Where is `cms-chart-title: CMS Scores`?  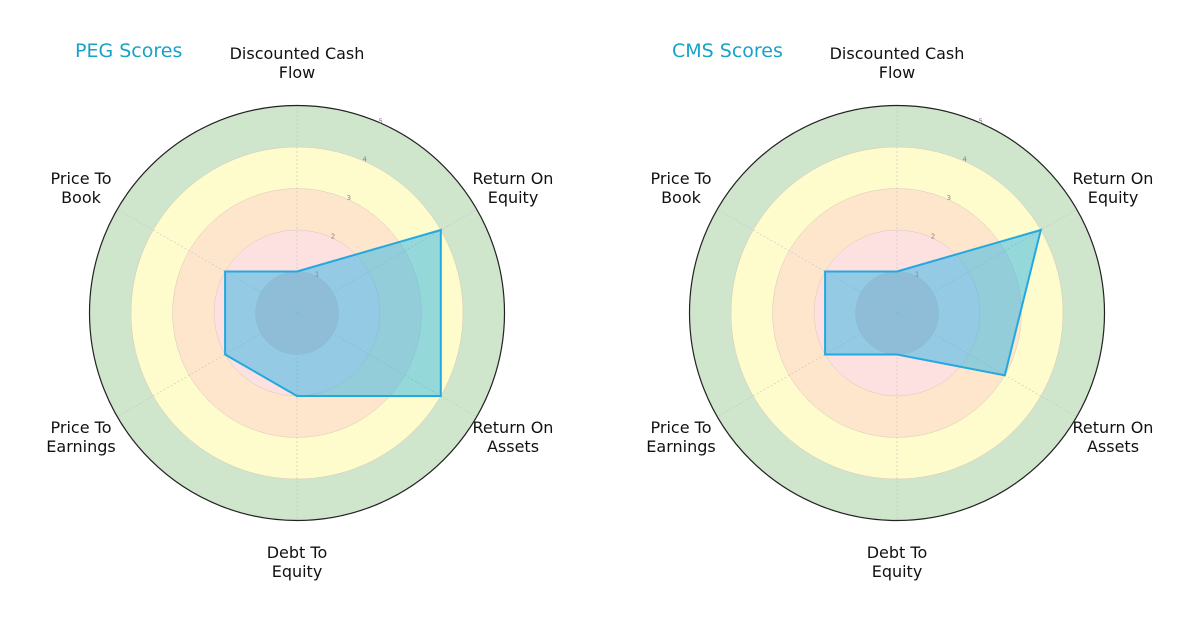 cms-chart-title: CMS Scores is located at coordinates (727, 51).